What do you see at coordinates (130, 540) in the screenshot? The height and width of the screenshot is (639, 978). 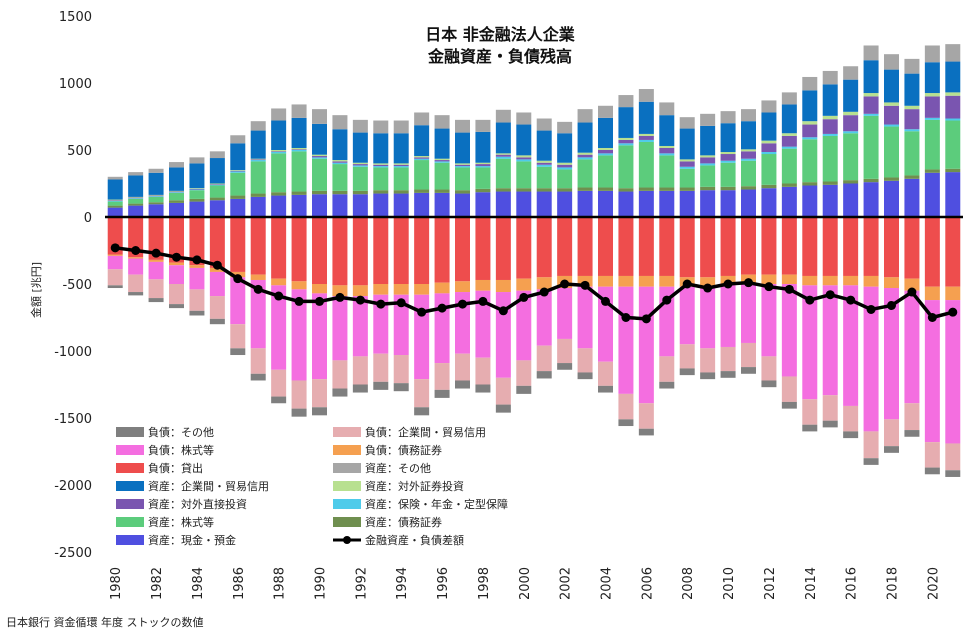 I see `legend-swatch` at bounding box center [130, 540].